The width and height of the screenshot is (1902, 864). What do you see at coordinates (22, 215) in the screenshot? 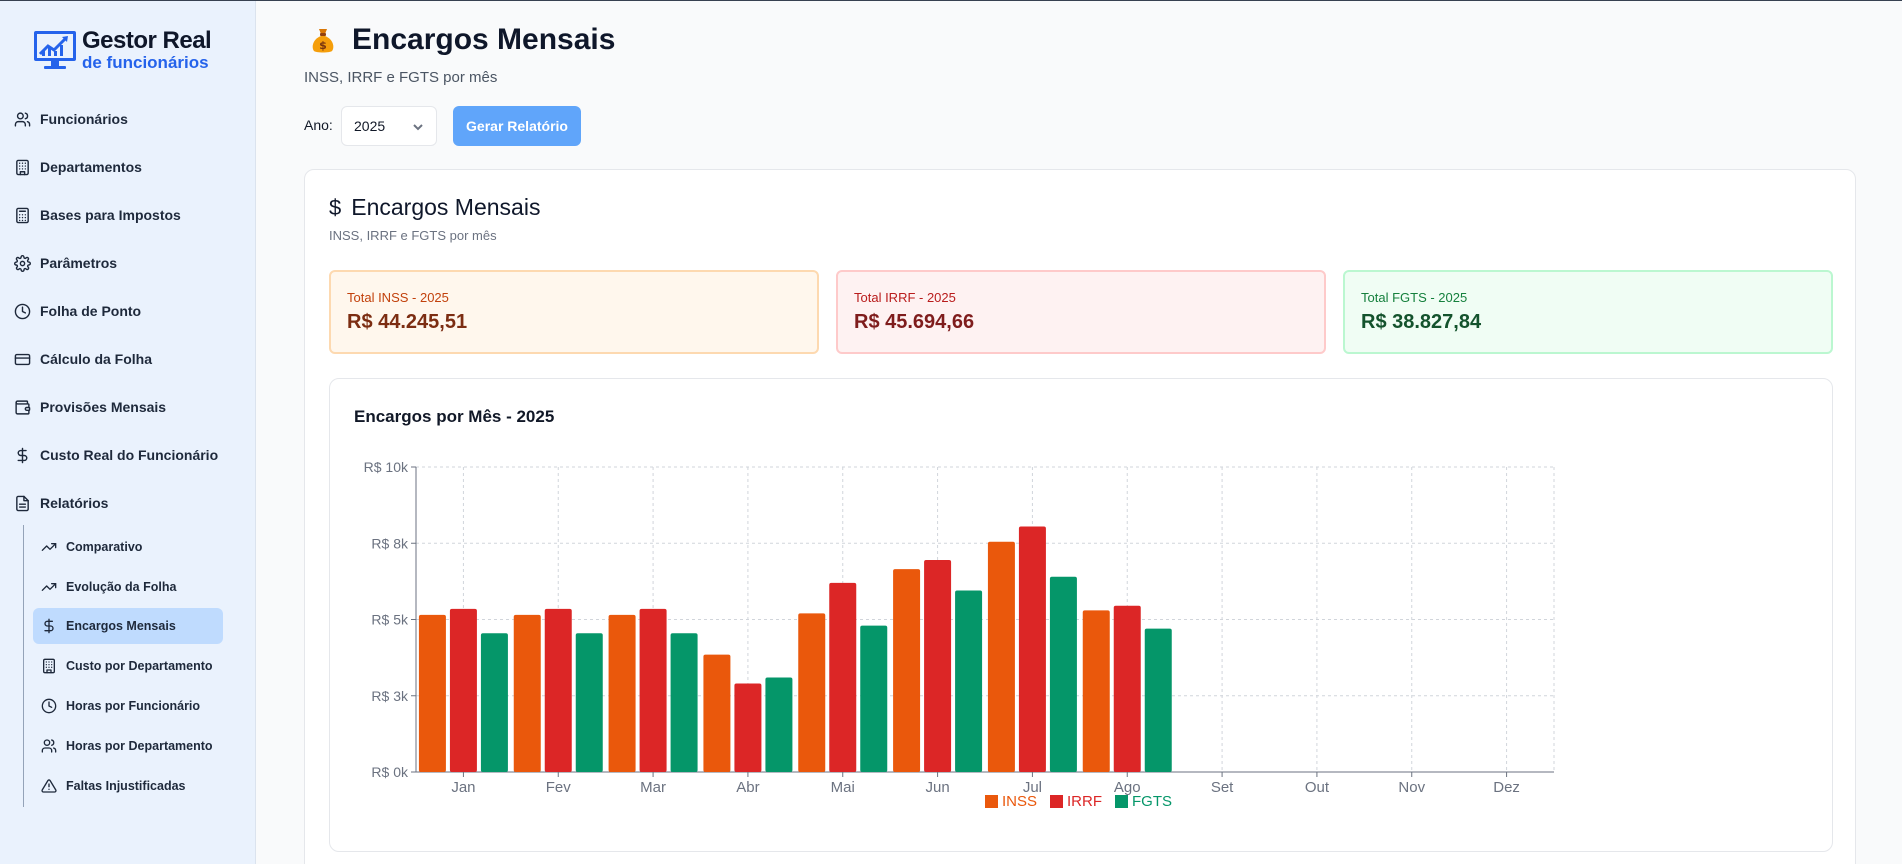
I see `calculator-icon` at bounding box center [22, 215].